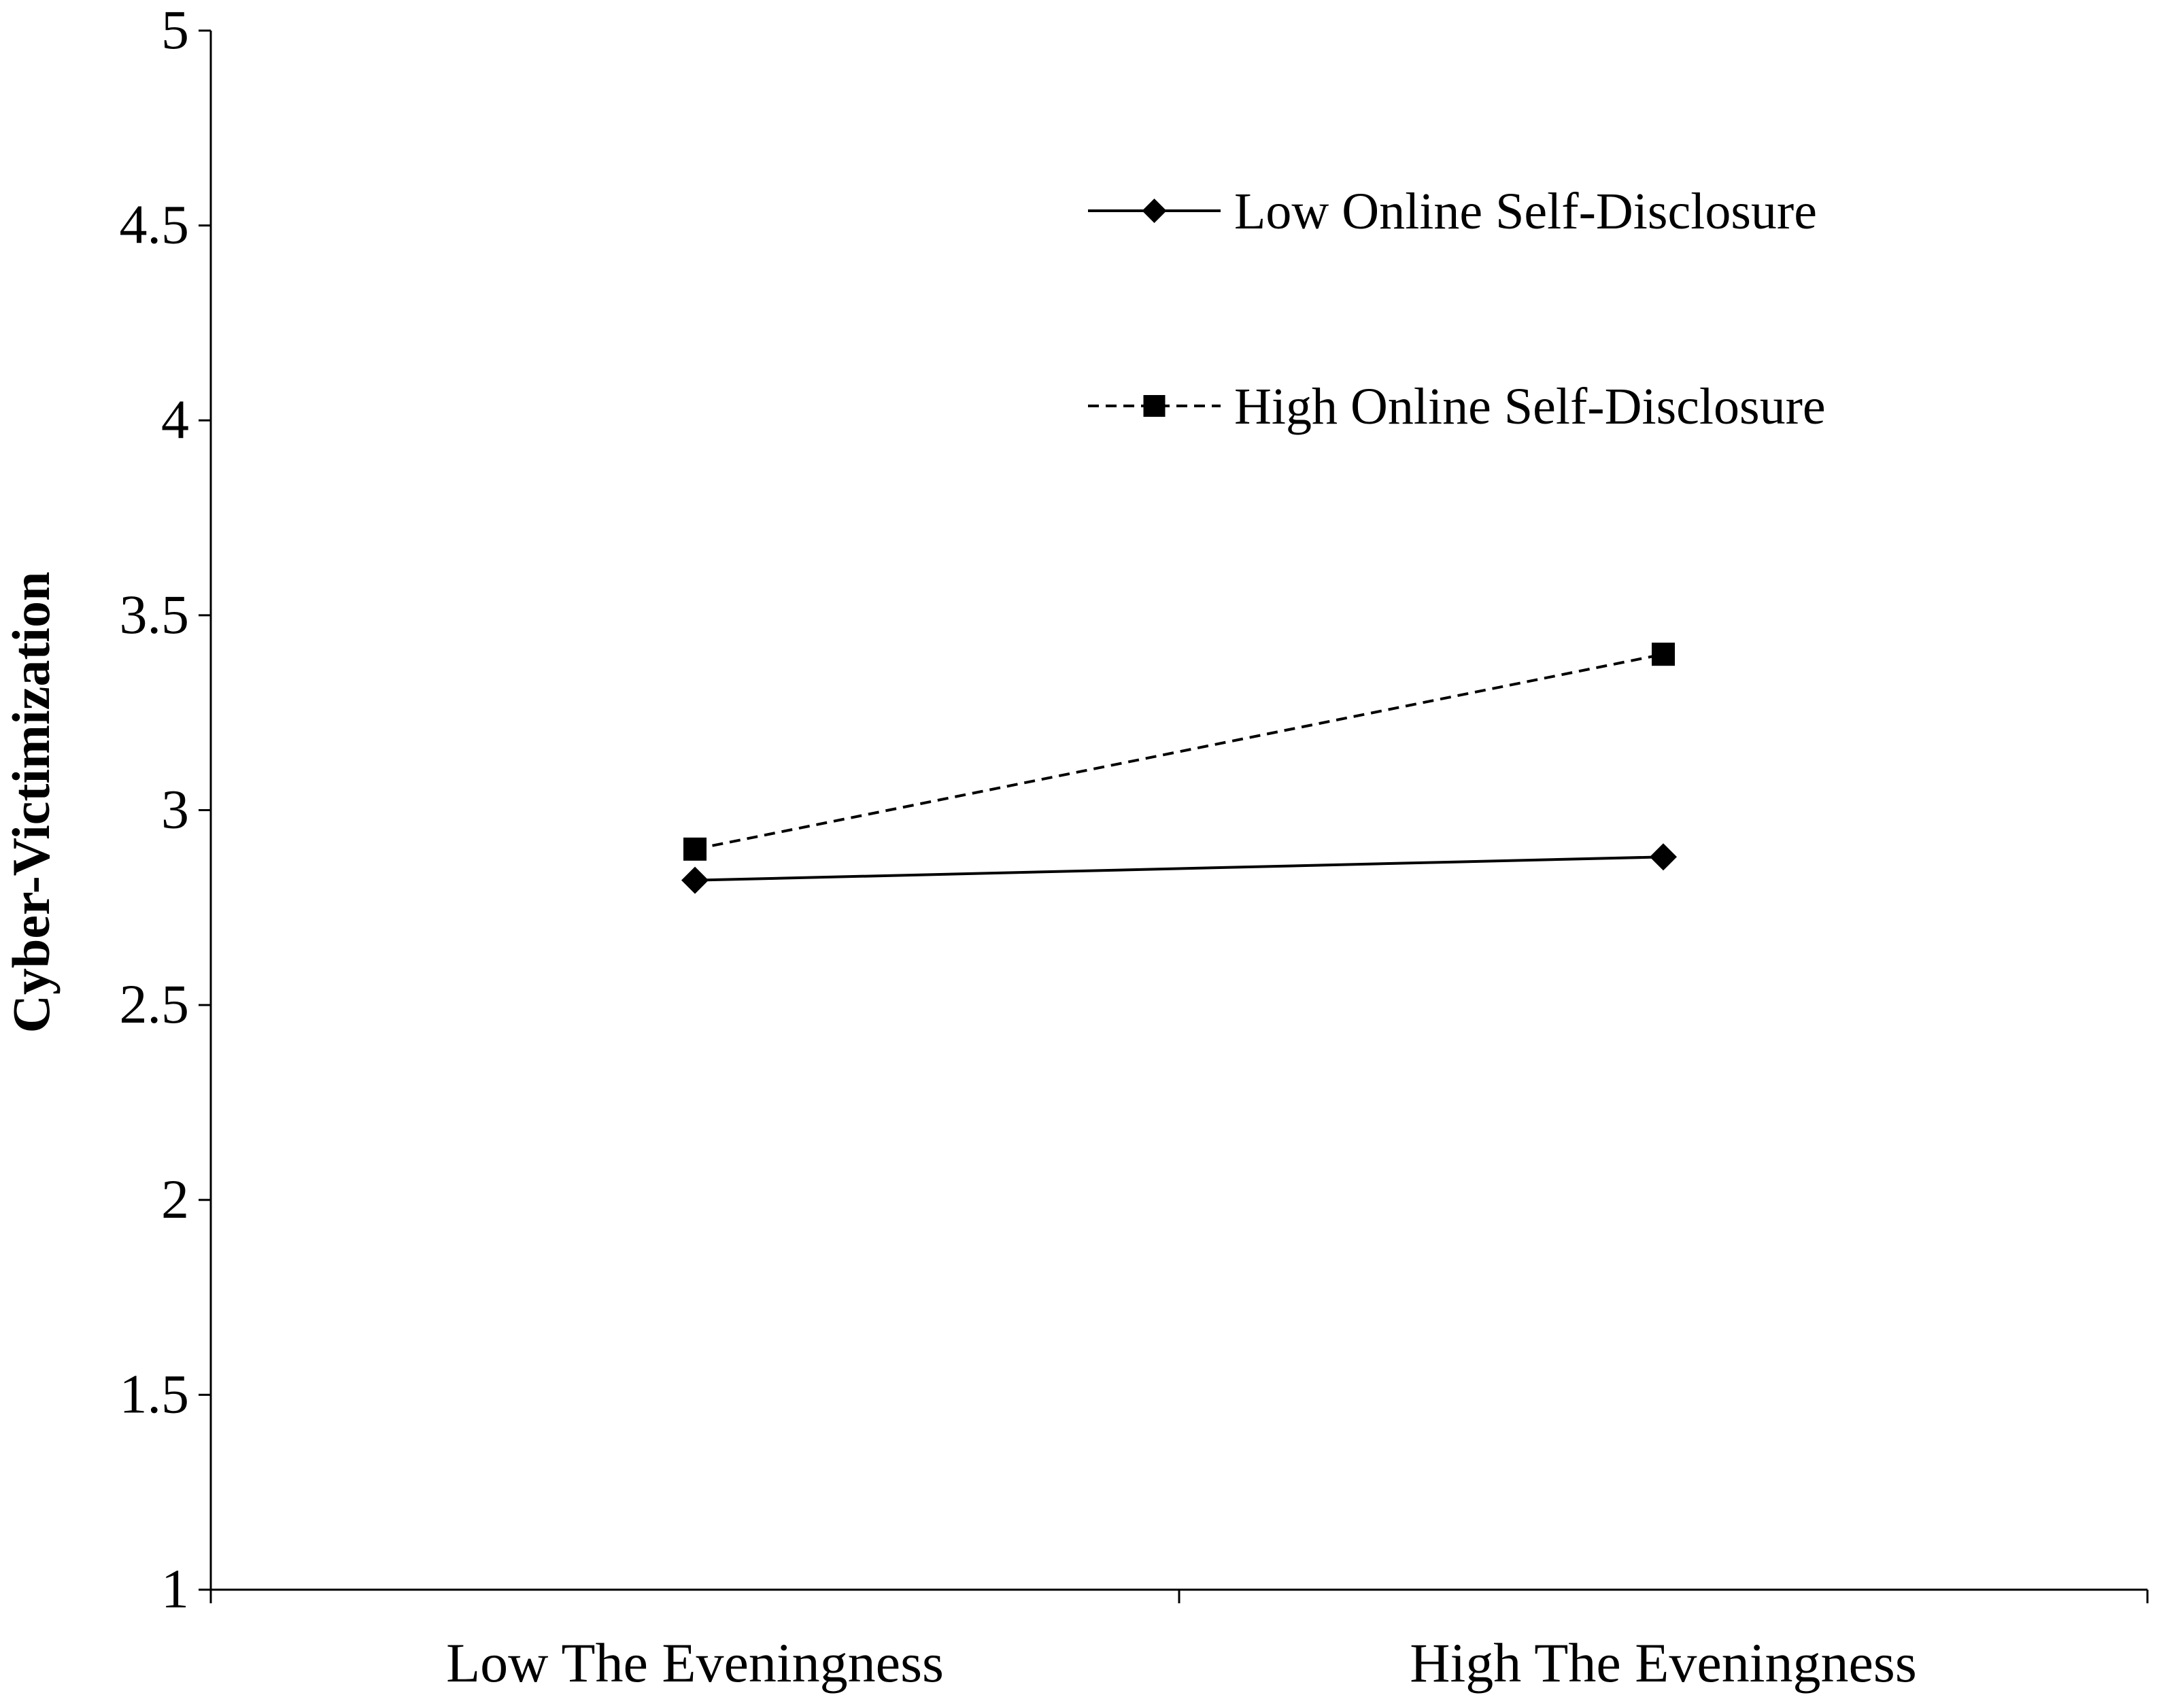 The height and width of the screenshot is (1708, 2159). Describe the element at coordinates (175, 1199) in the screenshot. I see `y-tick-label: 2` at that location.